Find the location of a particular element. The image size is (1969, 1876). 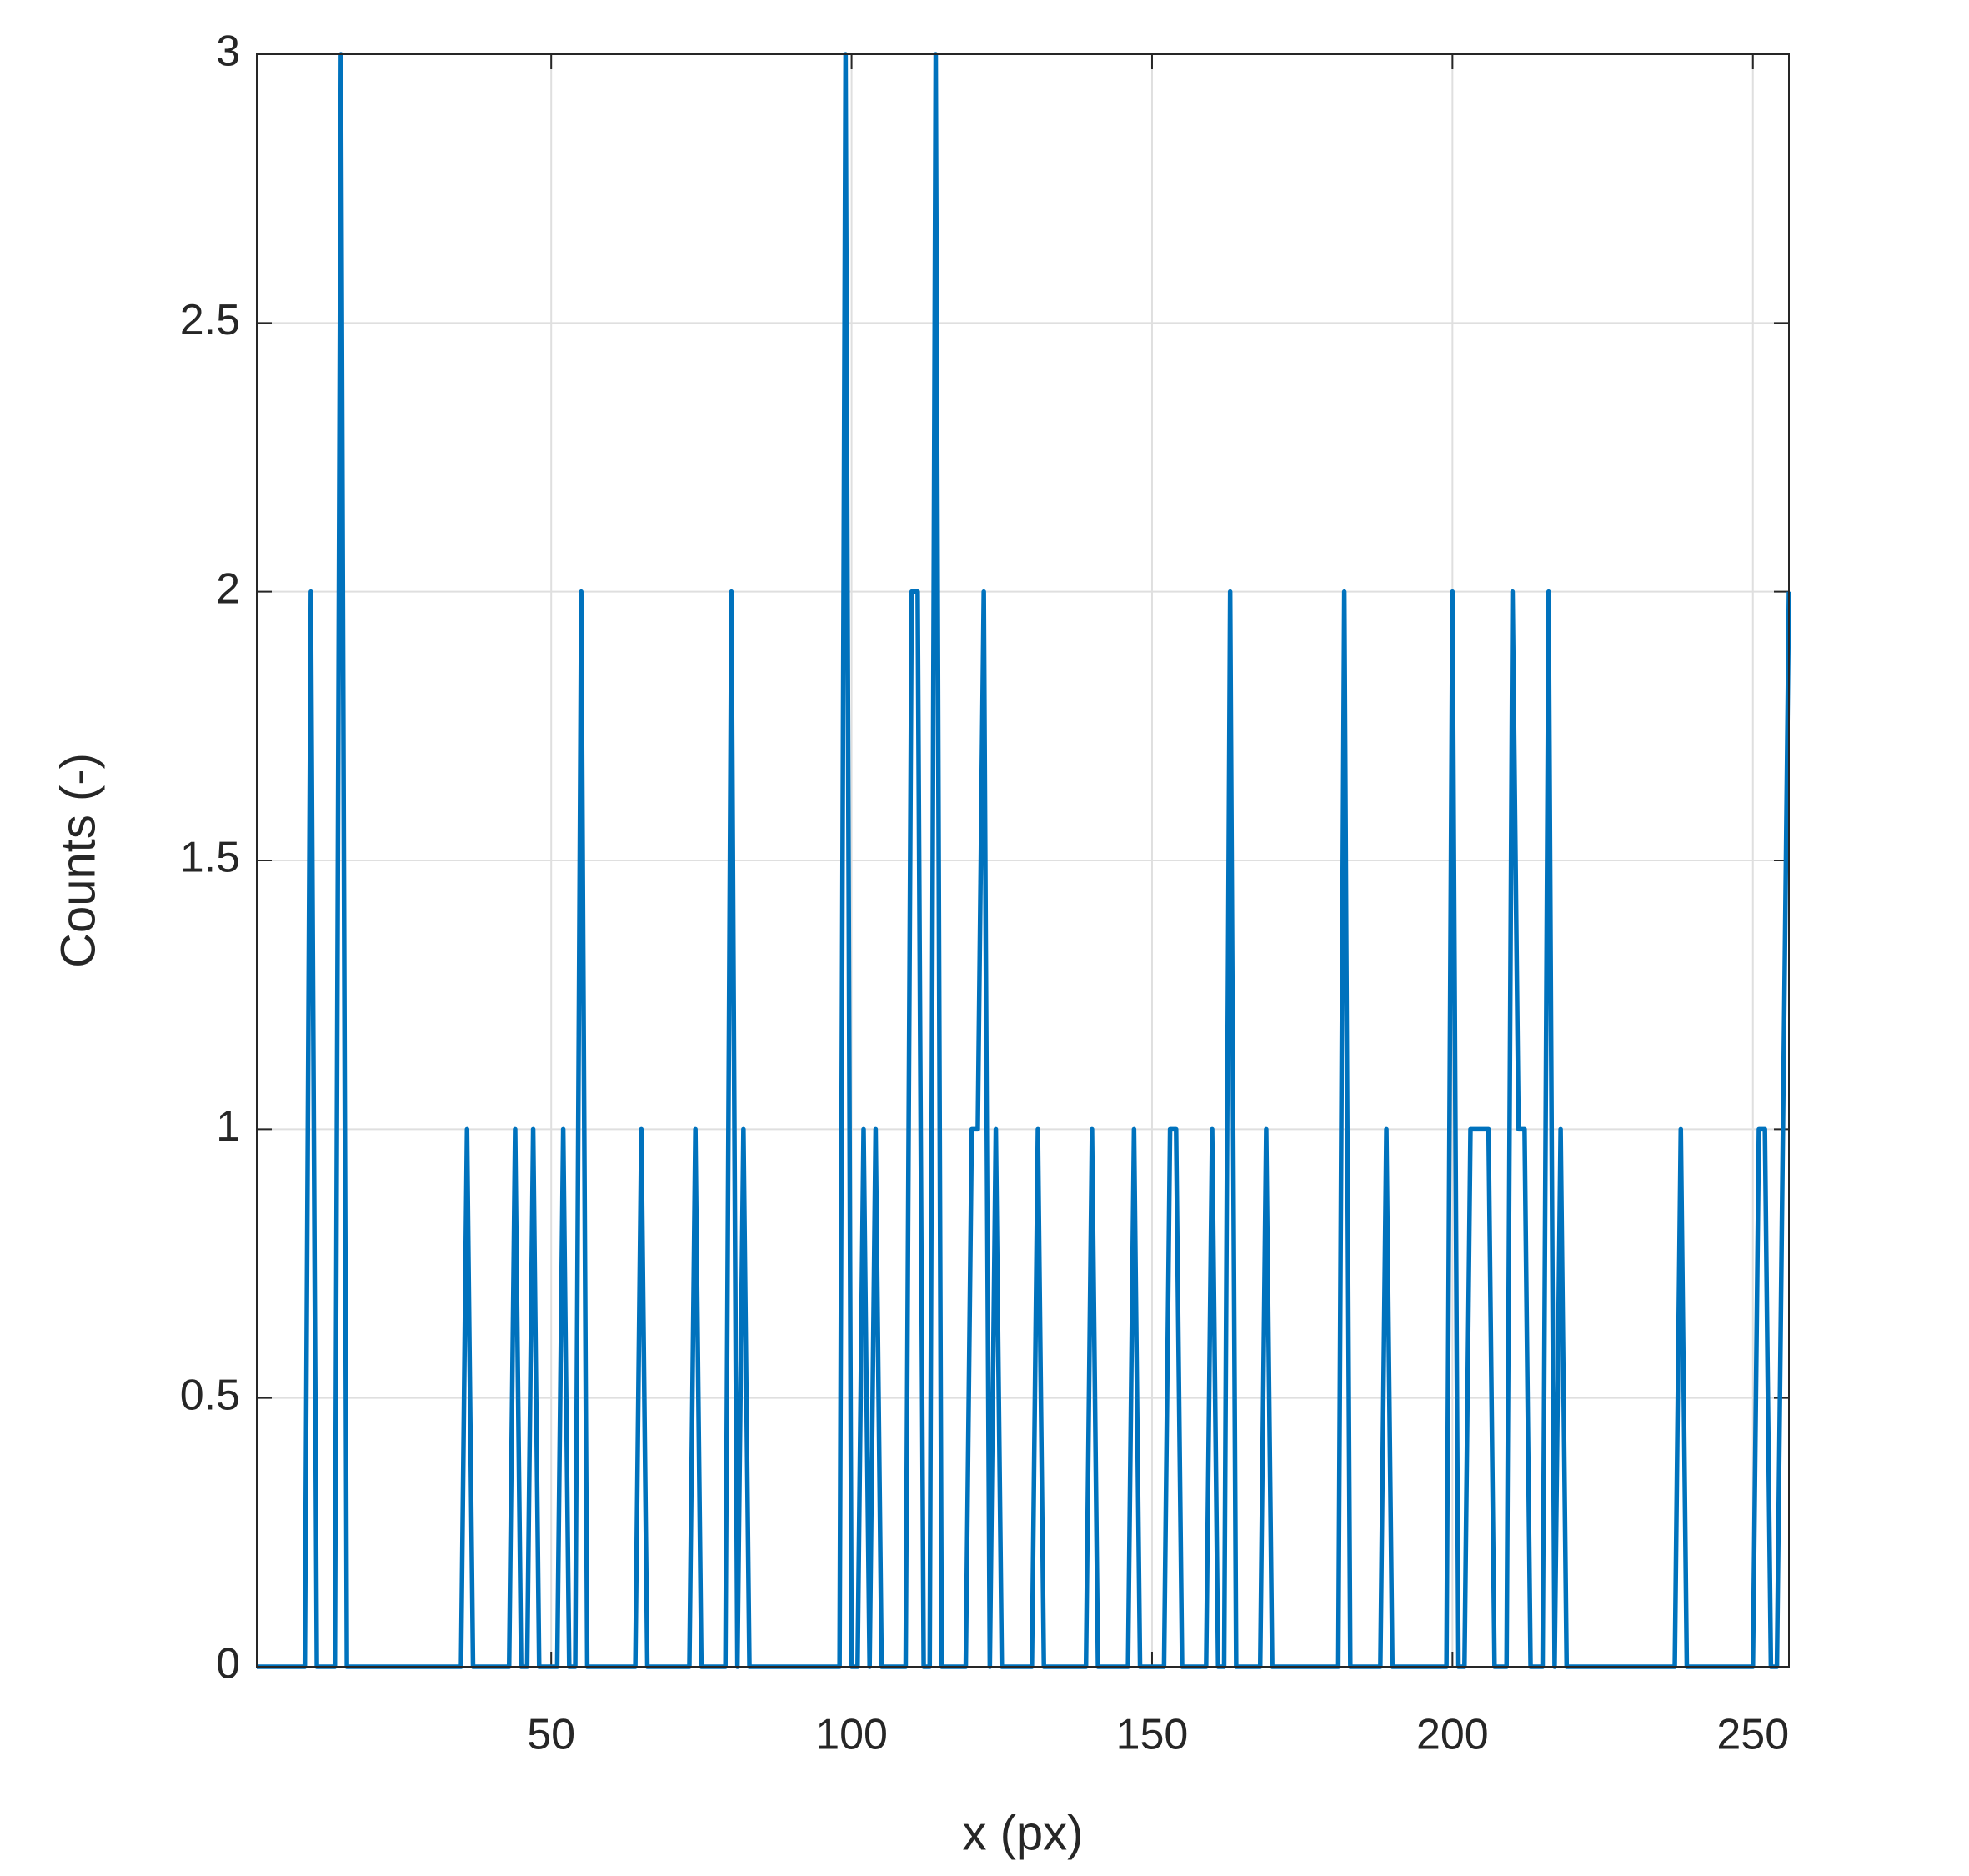

x-tick-label: 50 is located at coordinates (551, 1735).